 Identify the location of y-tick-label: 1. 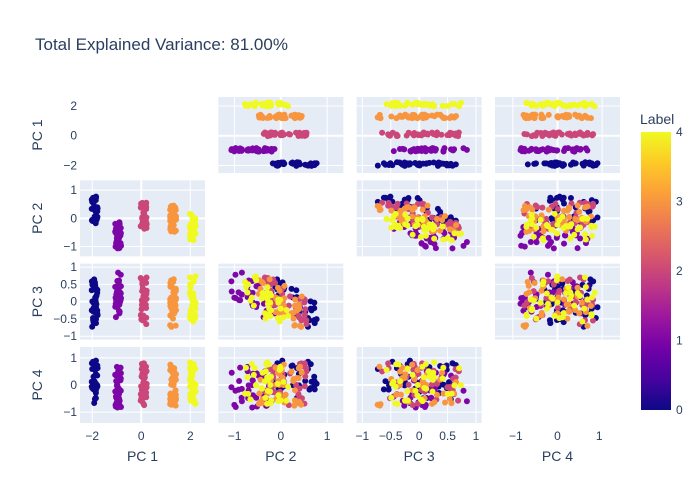
(73, 267).